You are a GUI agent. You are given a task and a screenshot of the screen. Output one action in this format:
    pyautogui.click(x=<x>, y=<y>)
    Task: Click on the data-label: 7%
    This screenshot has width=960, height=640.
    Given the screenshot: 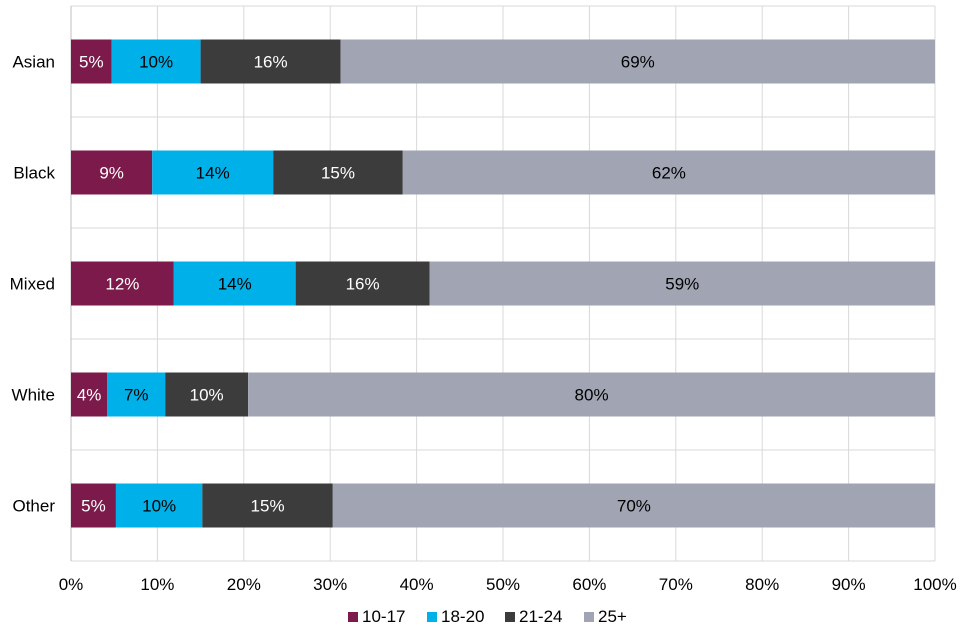 What is the action you would take?
    pyautogui.click(x=136, y=395)
    